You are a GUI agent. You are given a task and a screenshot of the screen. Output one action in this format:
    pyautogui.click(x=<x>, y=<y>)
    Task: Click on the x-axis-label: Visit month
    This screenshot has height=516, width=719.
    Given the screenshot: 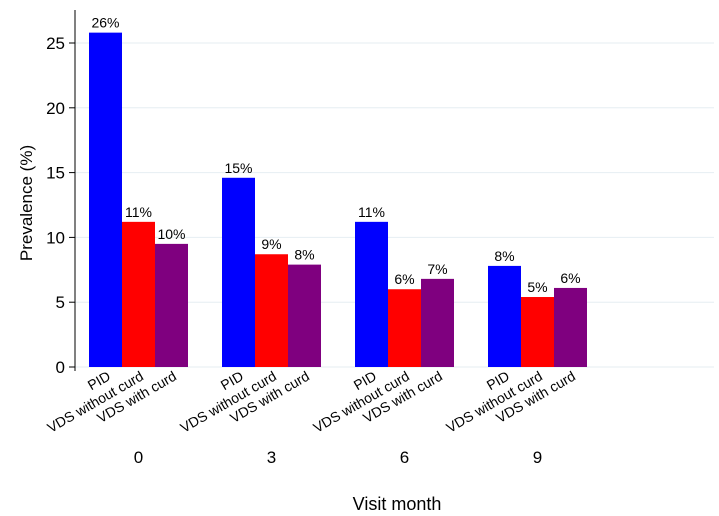 What is the action you would take?
    pyautogui.click(x=397, y=504)
    